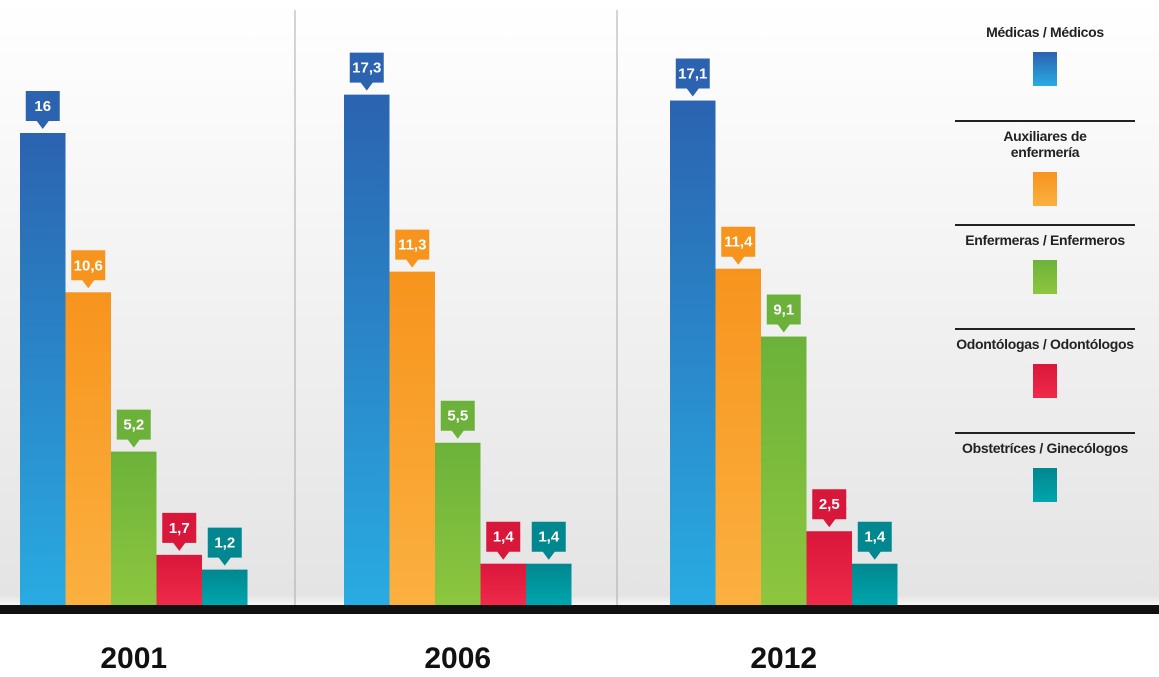 The image size is (1159, 677). I want to click on value-label: 9,1, so click(783, 310).